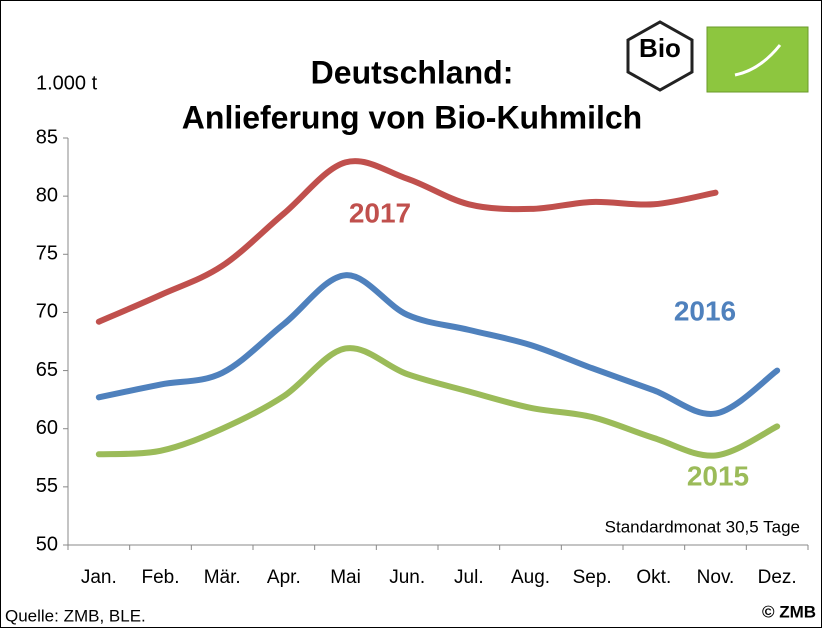 This screenshot has width=822, height=628. I want to click on logo-text: Bio, so click(660, 48).